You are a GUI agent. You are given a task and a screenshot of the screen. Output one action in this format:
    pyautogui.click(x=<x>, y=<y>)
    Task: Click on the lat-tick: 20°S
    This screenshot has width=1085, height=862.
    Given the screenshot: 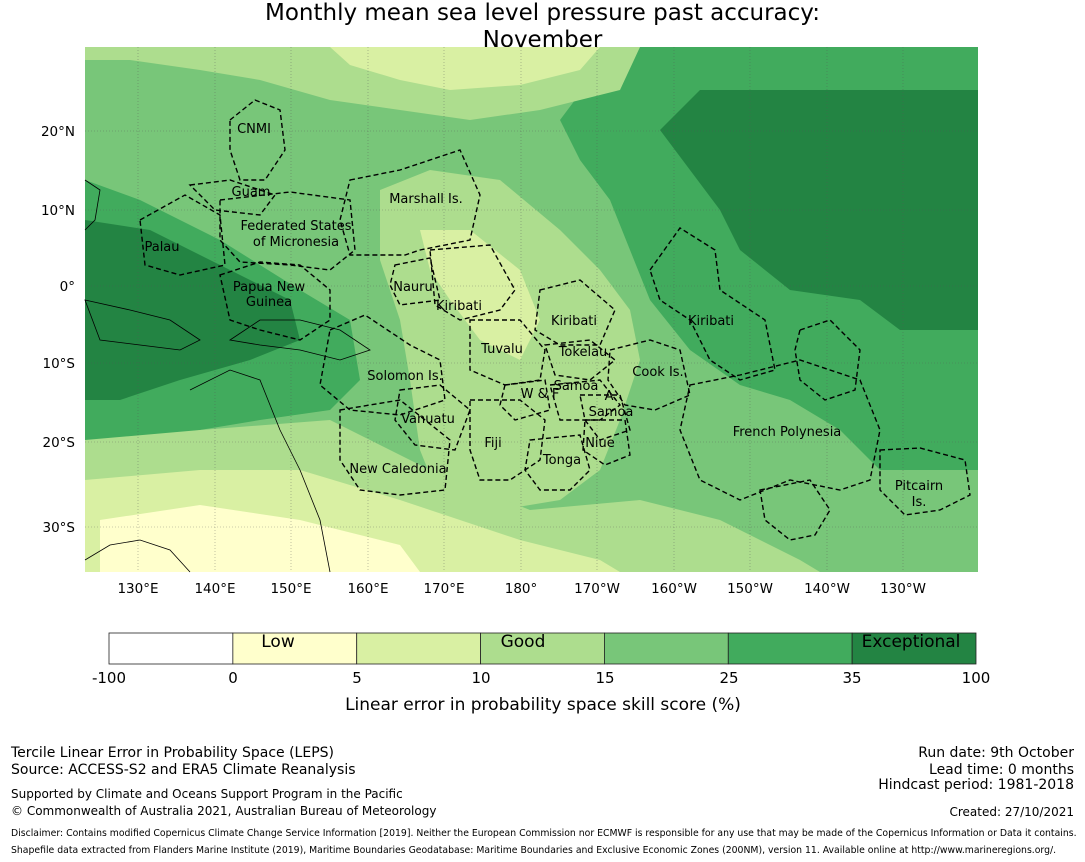 What is the action you would take?
    pyautogui.click(x=59, y=443)
    